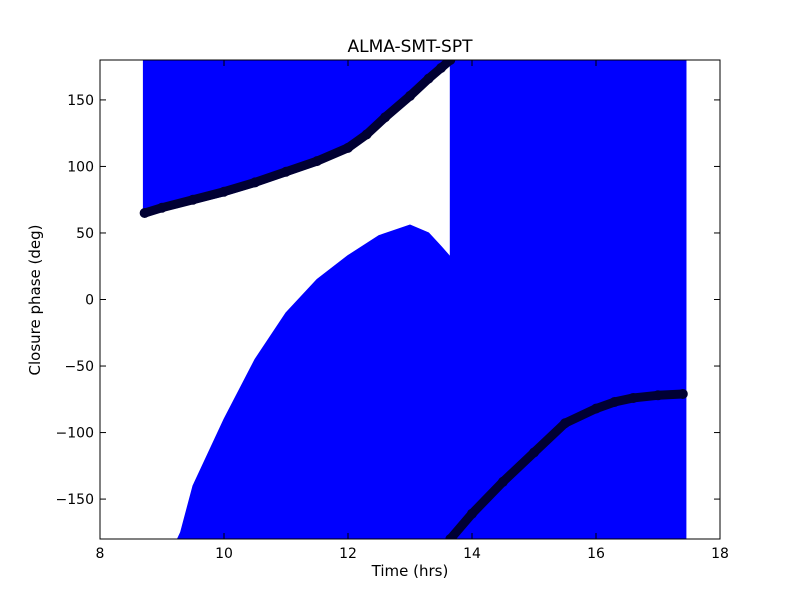 This screenshot has height=600, width=800. What do you see at coordinates (348, 554) in the screenshot?
I see `x-tick-label: 12` at bounding box center [348, 554].